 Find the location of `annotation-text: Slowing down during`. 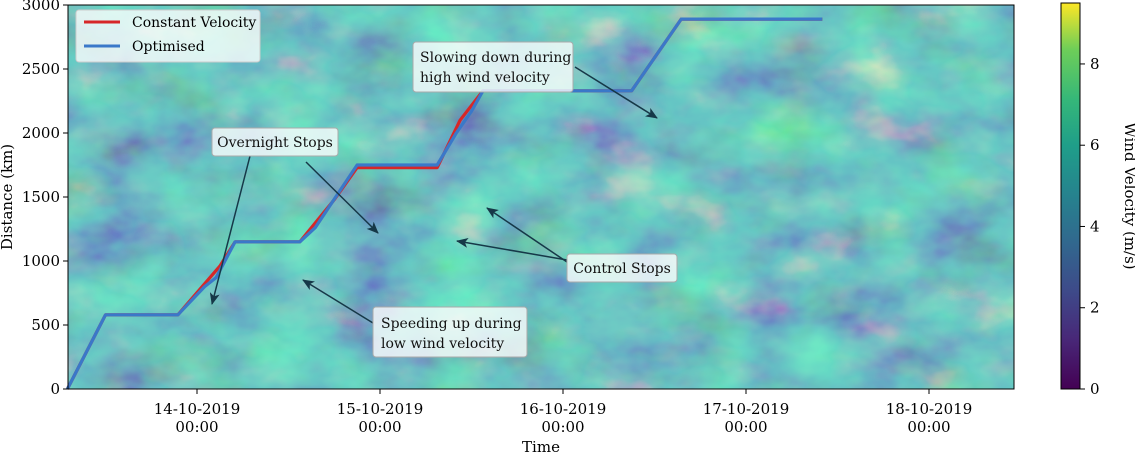

annotation-text: Slowing down during is located at coordinates (495, 58).